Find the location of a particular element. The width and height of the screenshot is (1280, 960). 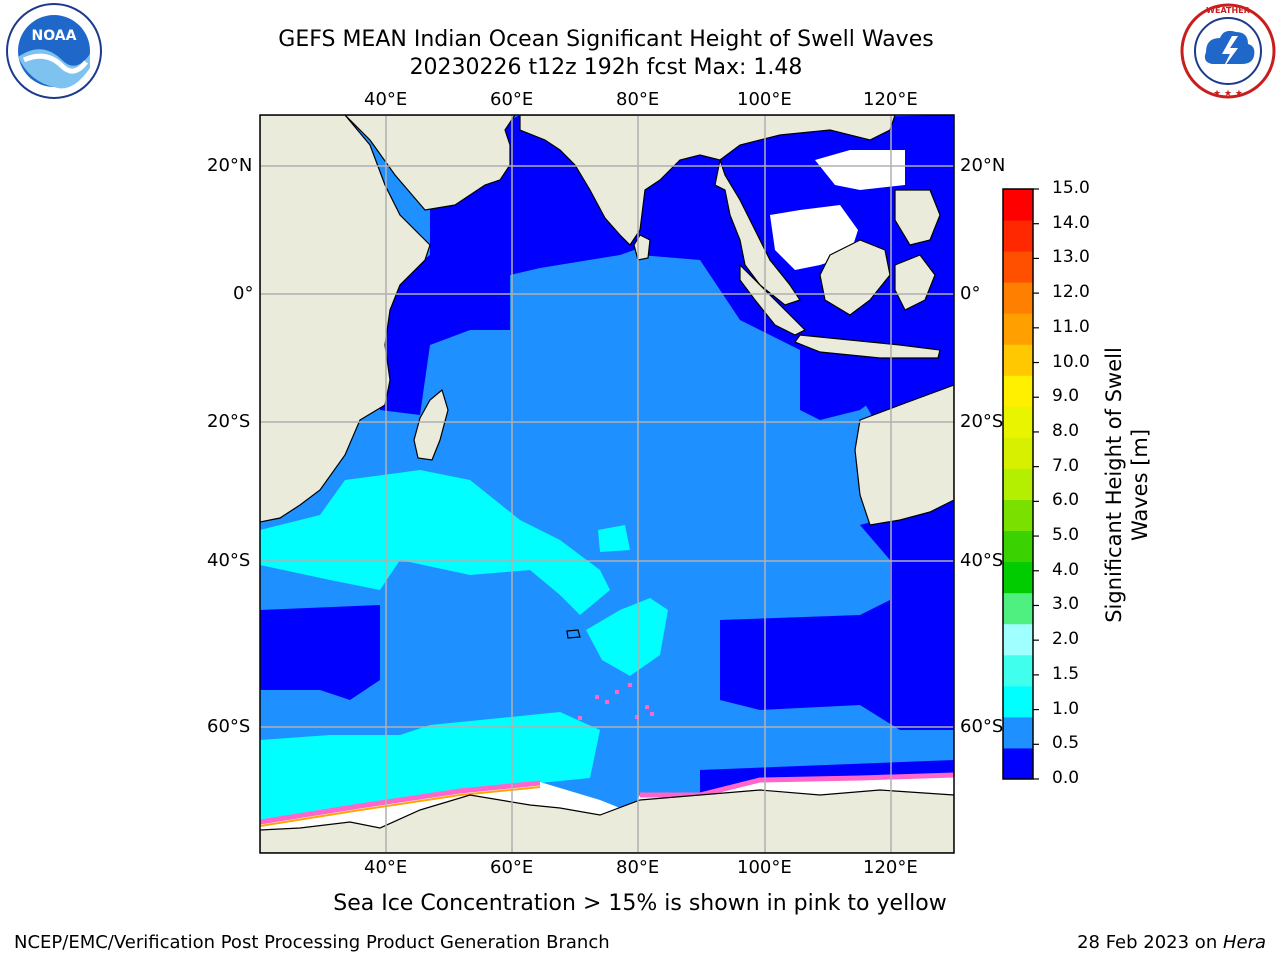

lon-tick-top: 80°E is located at coordinates (638, 99).